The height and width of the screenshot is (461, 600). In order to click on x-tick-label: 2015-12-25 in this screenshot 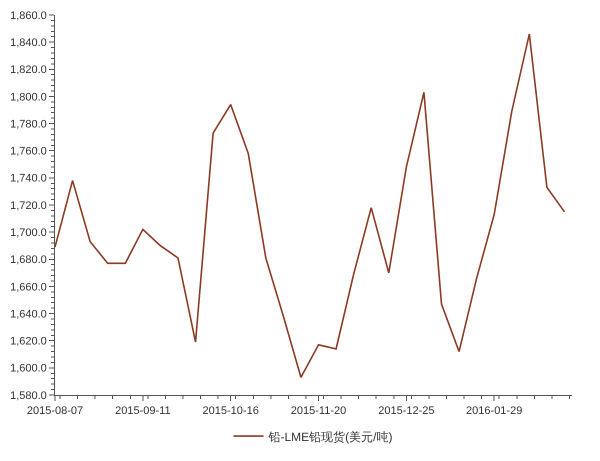, I will do `click(406, 411)`.